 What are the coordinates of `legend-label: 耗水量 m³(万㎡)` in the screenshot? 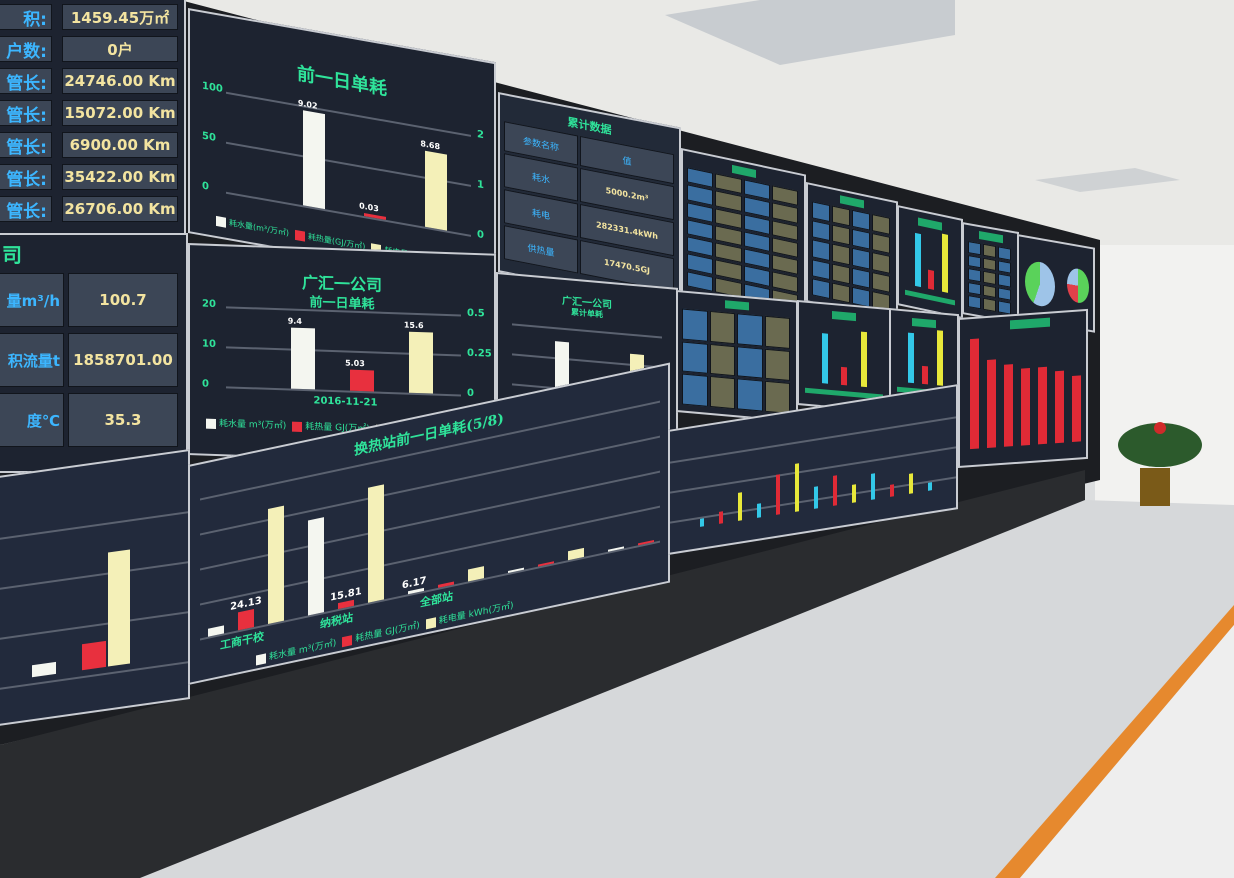 It's located at (253, 425).